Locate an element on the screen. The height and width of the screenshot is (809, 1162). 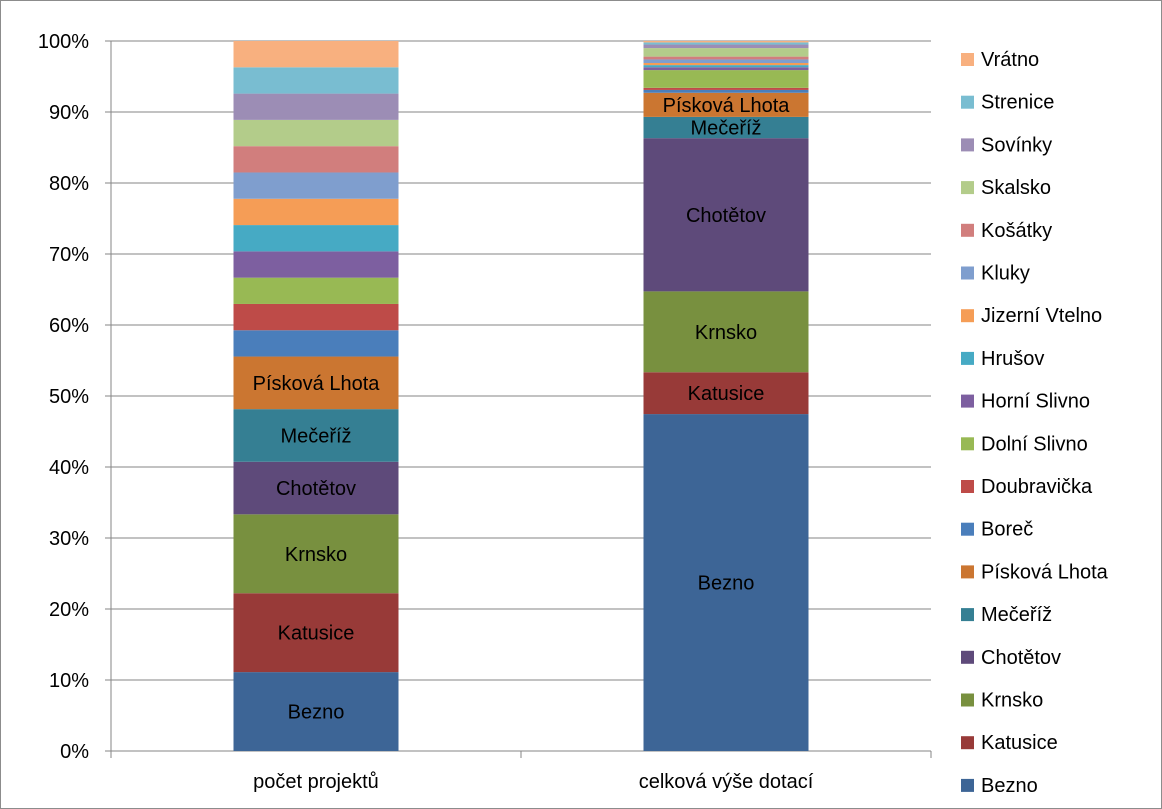
legend-label: Jizerní Vtelno is located at coordinates (1041, 316).